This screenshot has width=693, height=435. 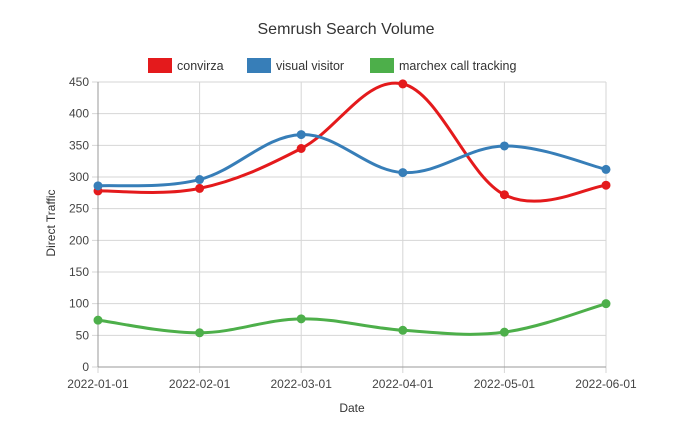 I want to click on y-tick-label: 350, so click(x=79, y=145).